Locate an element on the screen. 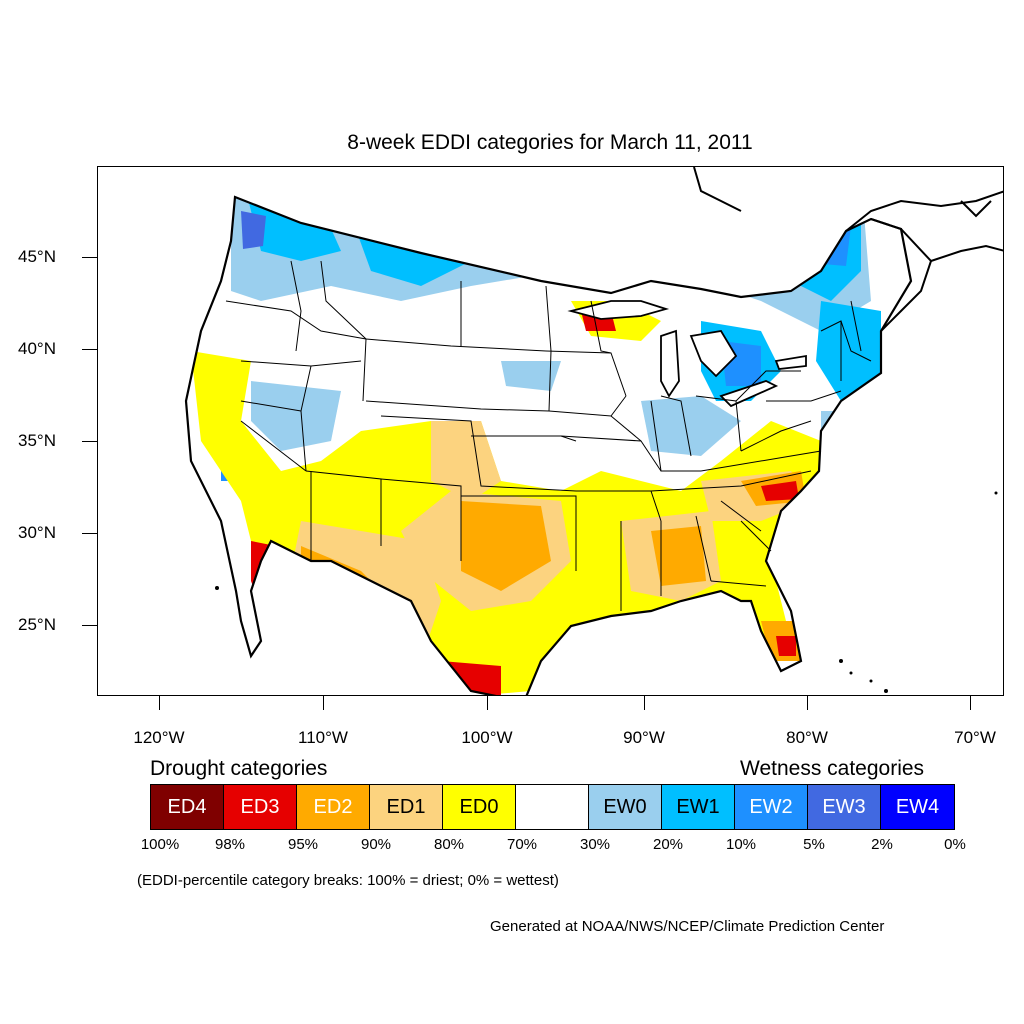 The image size is (1024, 1024). percent-label: 98% is located at coordinates (230, 844).